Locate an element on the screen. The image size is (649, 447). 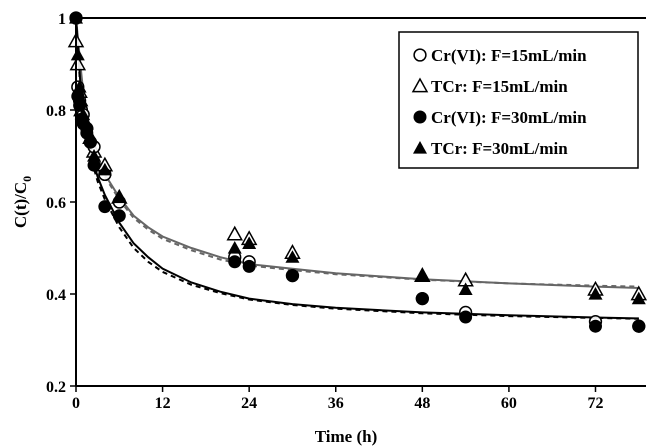
legend-label: TCr: F=30mL/min is located at coordinates (499, 148).